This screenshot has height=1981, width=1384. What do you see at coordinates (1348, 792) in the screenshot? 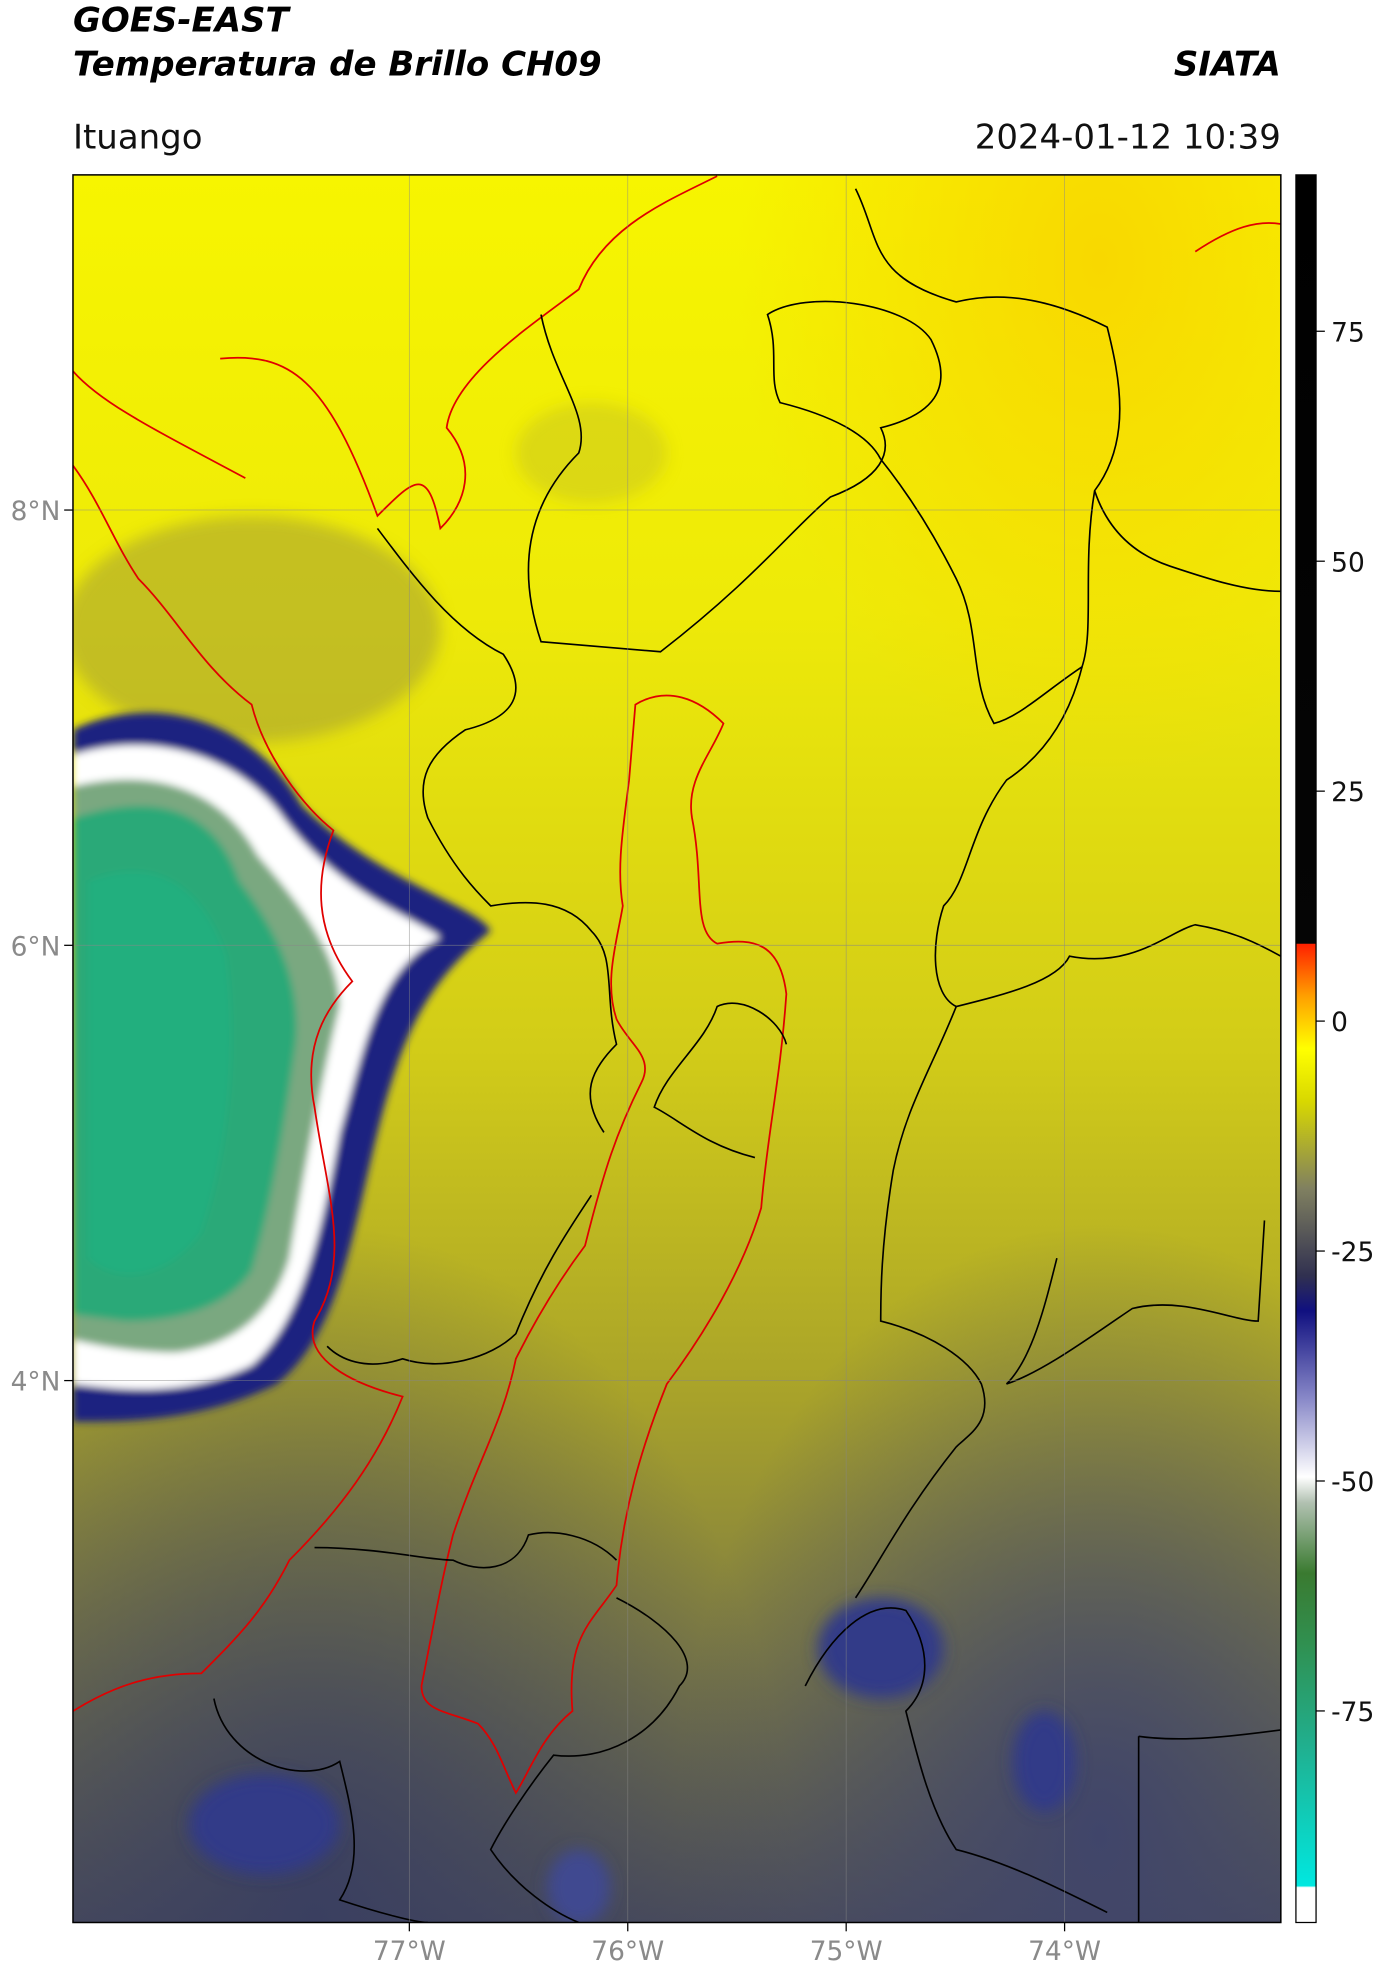
I see `colorbar-tick-label: 25` at bounding box center [1348, 792].